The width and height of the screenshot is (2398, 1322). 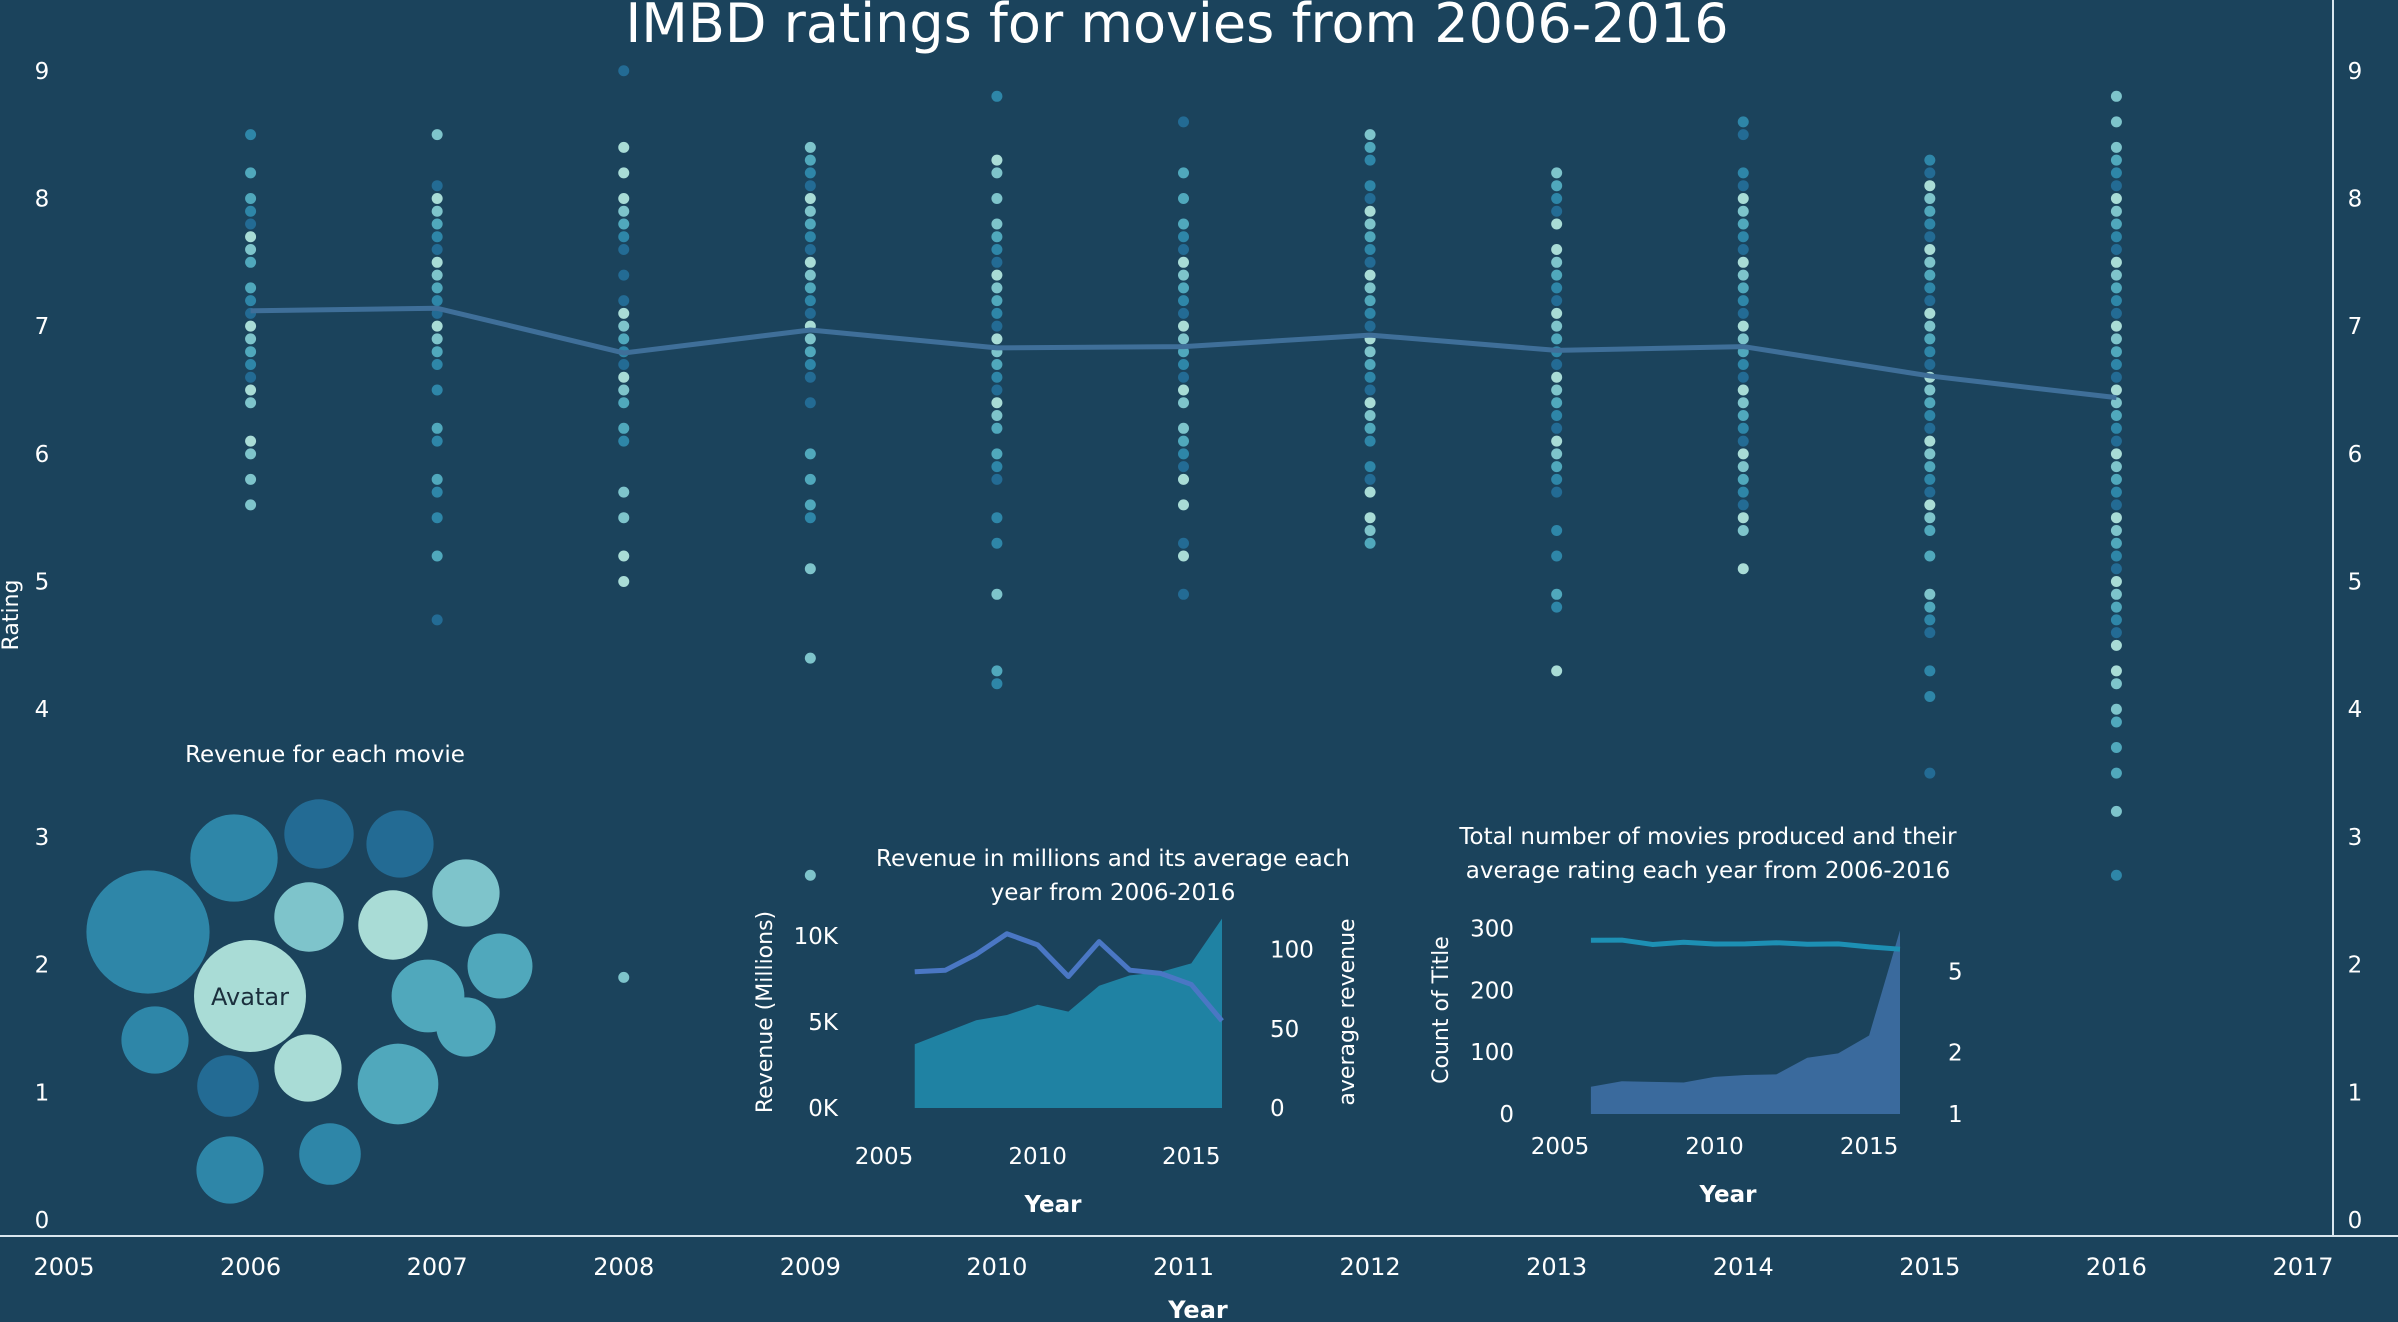 I want to click on count-y-tick-label: 100, so click(x=1492, y=1053).